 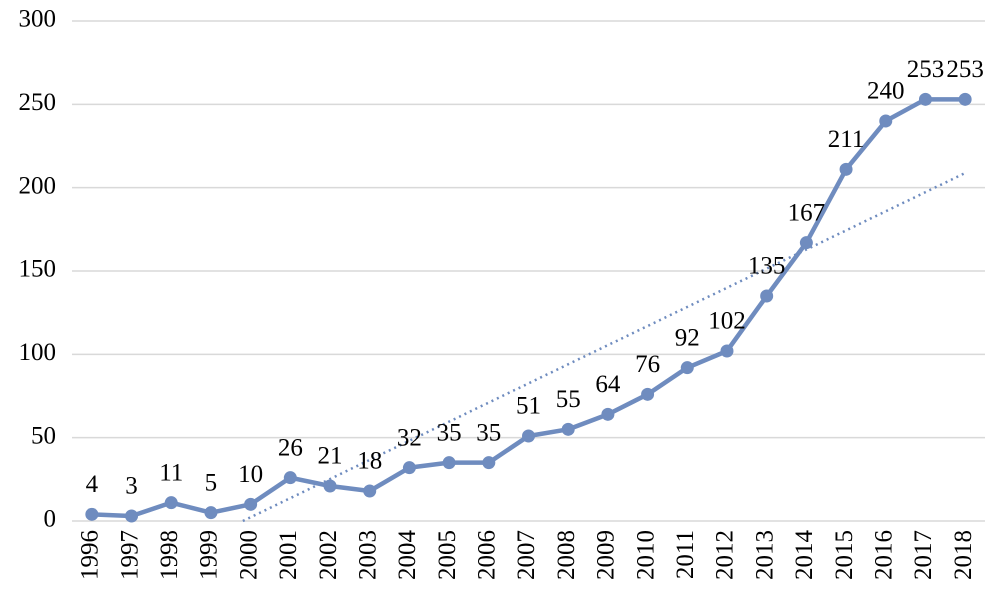 What do you see at coordinates (807, 212) in the screenshot?
I see `data-label: 167` at bounding box center [807, 212].